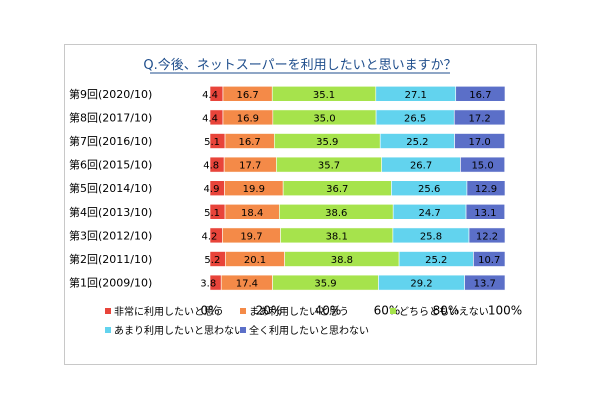 This screenshot has height=400, width=600. What do you see at coordinates (269, 310) in the screenshot?
I see `x-tick-label: 20%` at bounding box center [269, 310].